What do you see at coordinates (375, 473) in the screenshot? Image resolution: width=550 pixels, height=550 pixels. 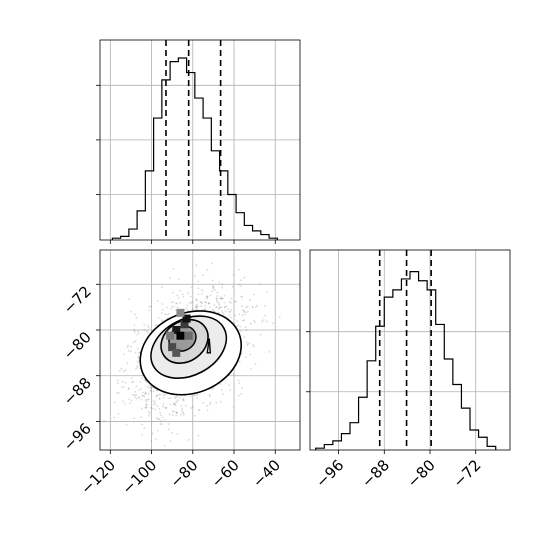 I see `x-tick-label: −88` at bounding box center [375, 473].